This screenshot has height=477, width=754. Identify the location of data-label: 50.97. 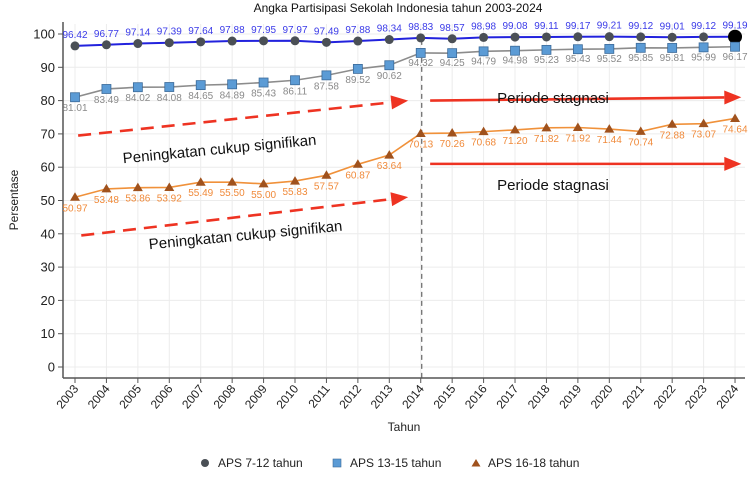
(74, 208).